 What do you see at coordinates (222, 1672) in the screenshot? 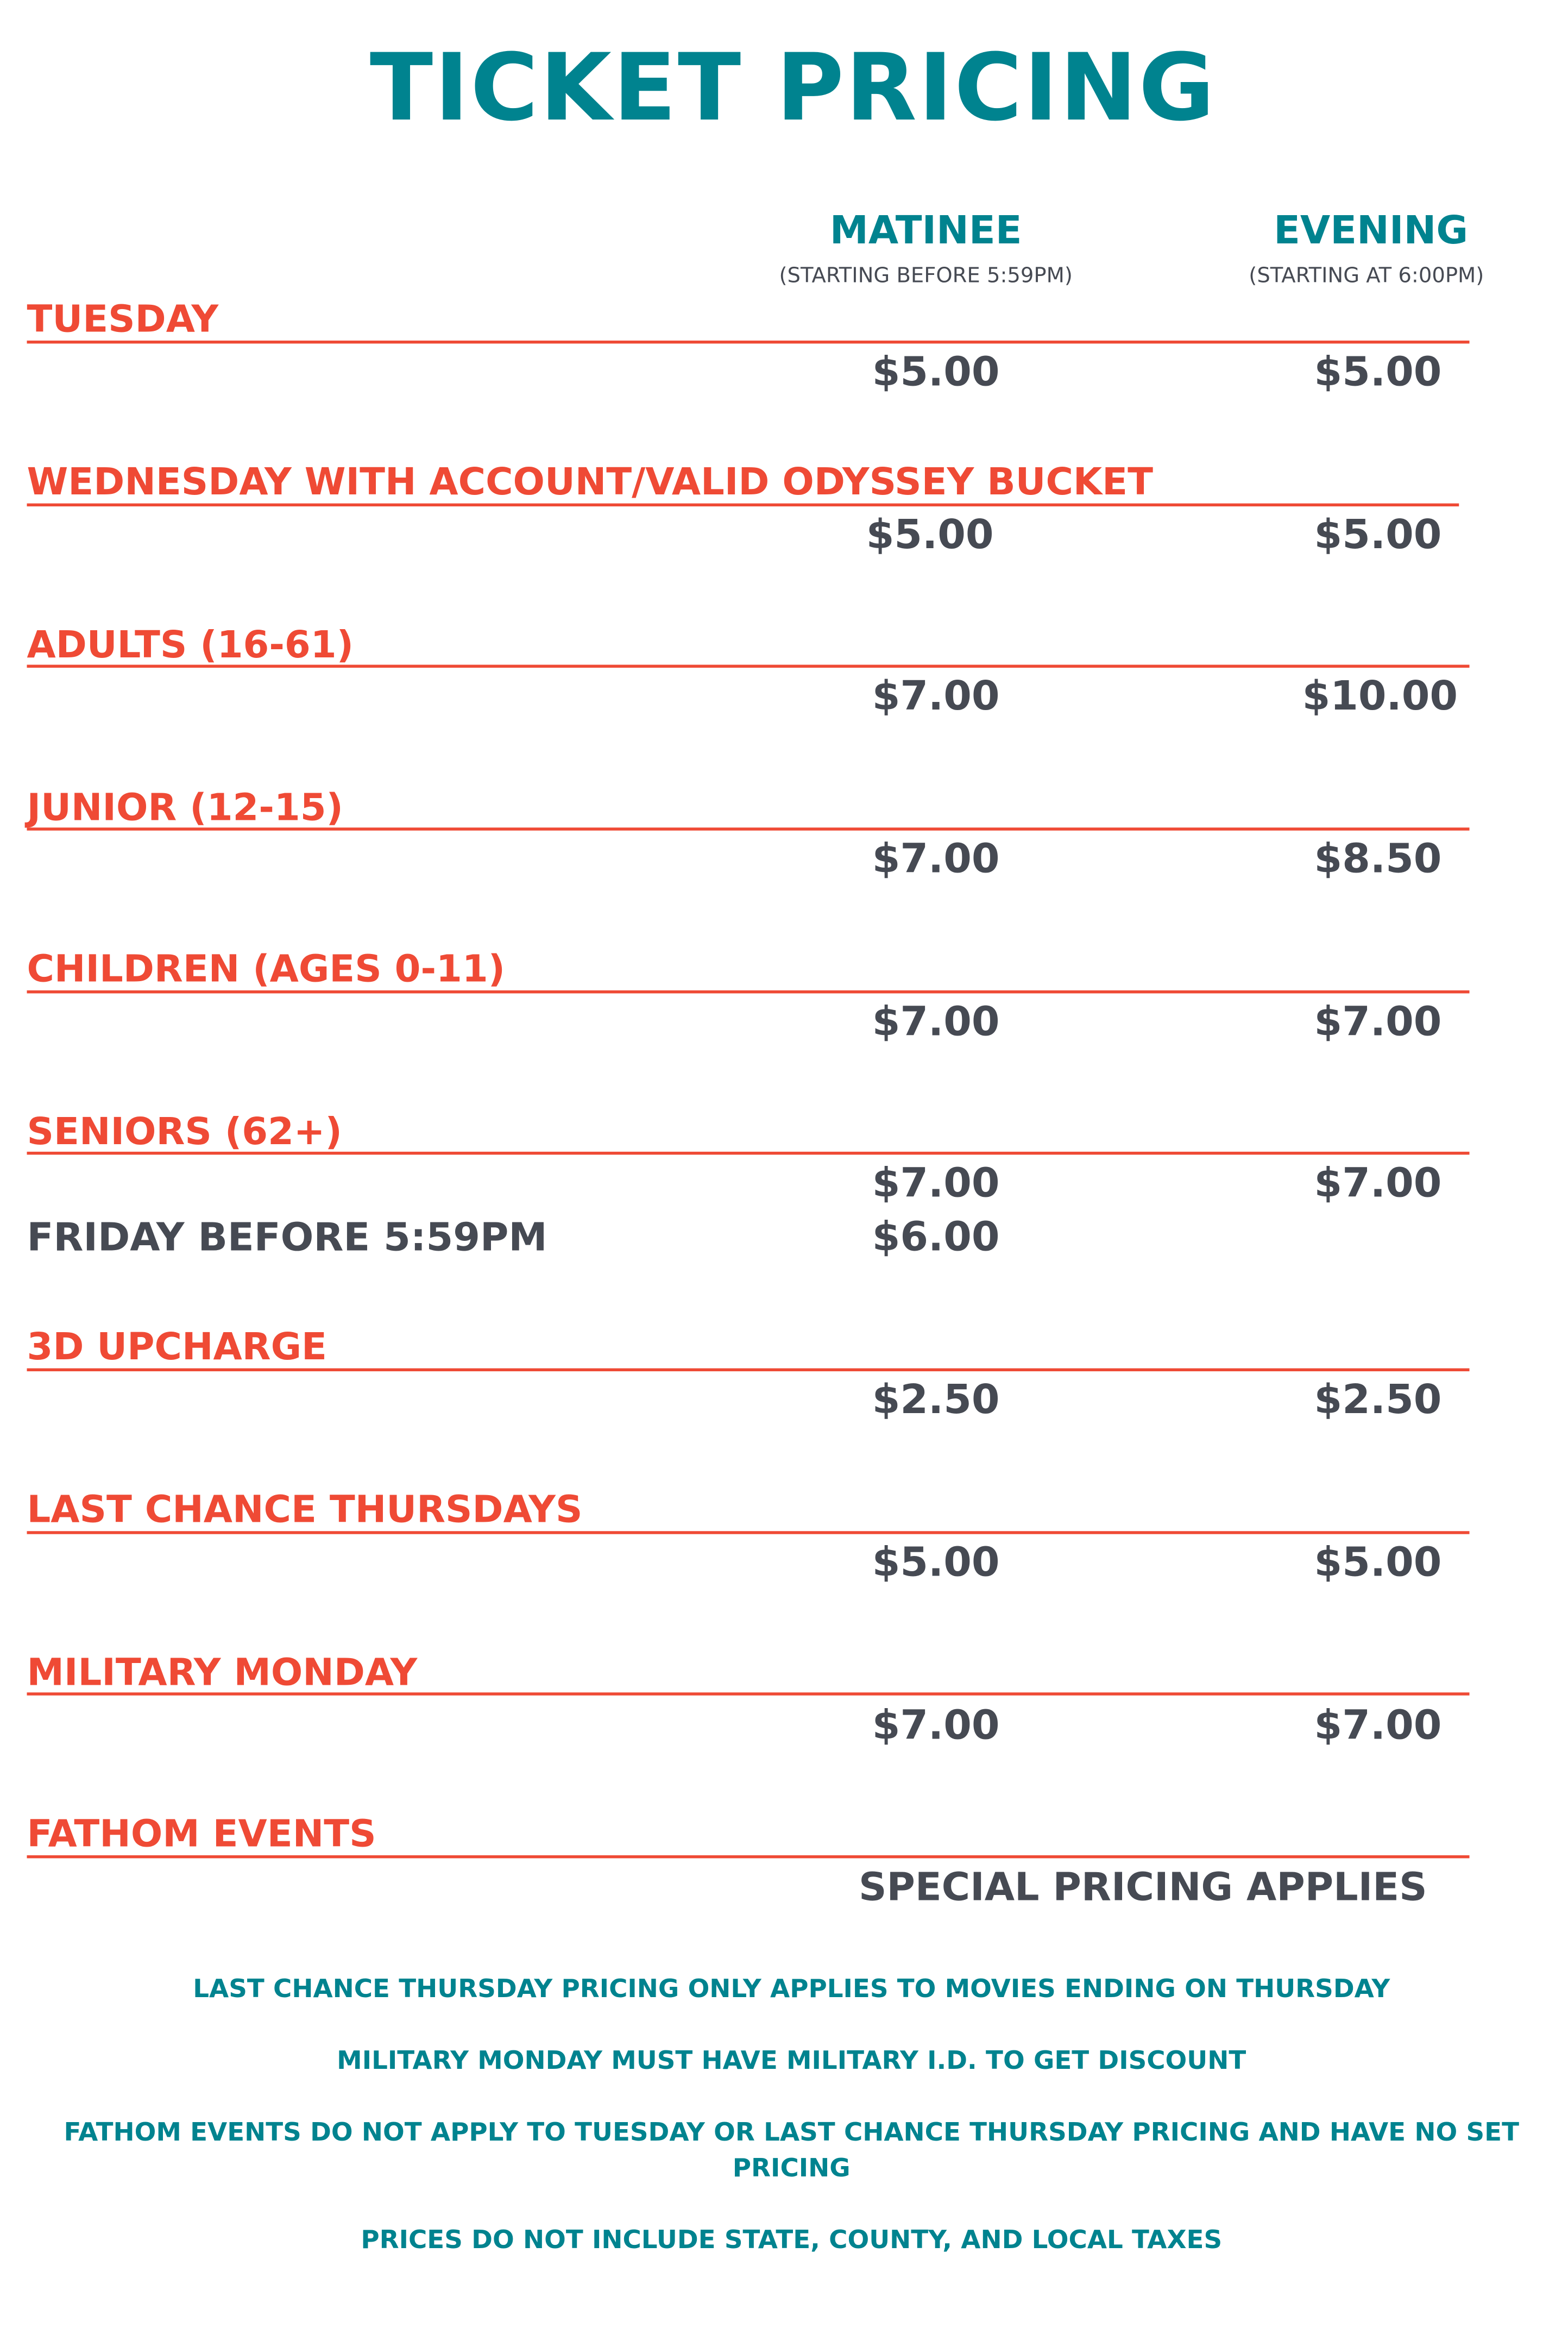
I see `row-label-military-monday: MILITARY MONDAY` at bounding box center [222, 1672].